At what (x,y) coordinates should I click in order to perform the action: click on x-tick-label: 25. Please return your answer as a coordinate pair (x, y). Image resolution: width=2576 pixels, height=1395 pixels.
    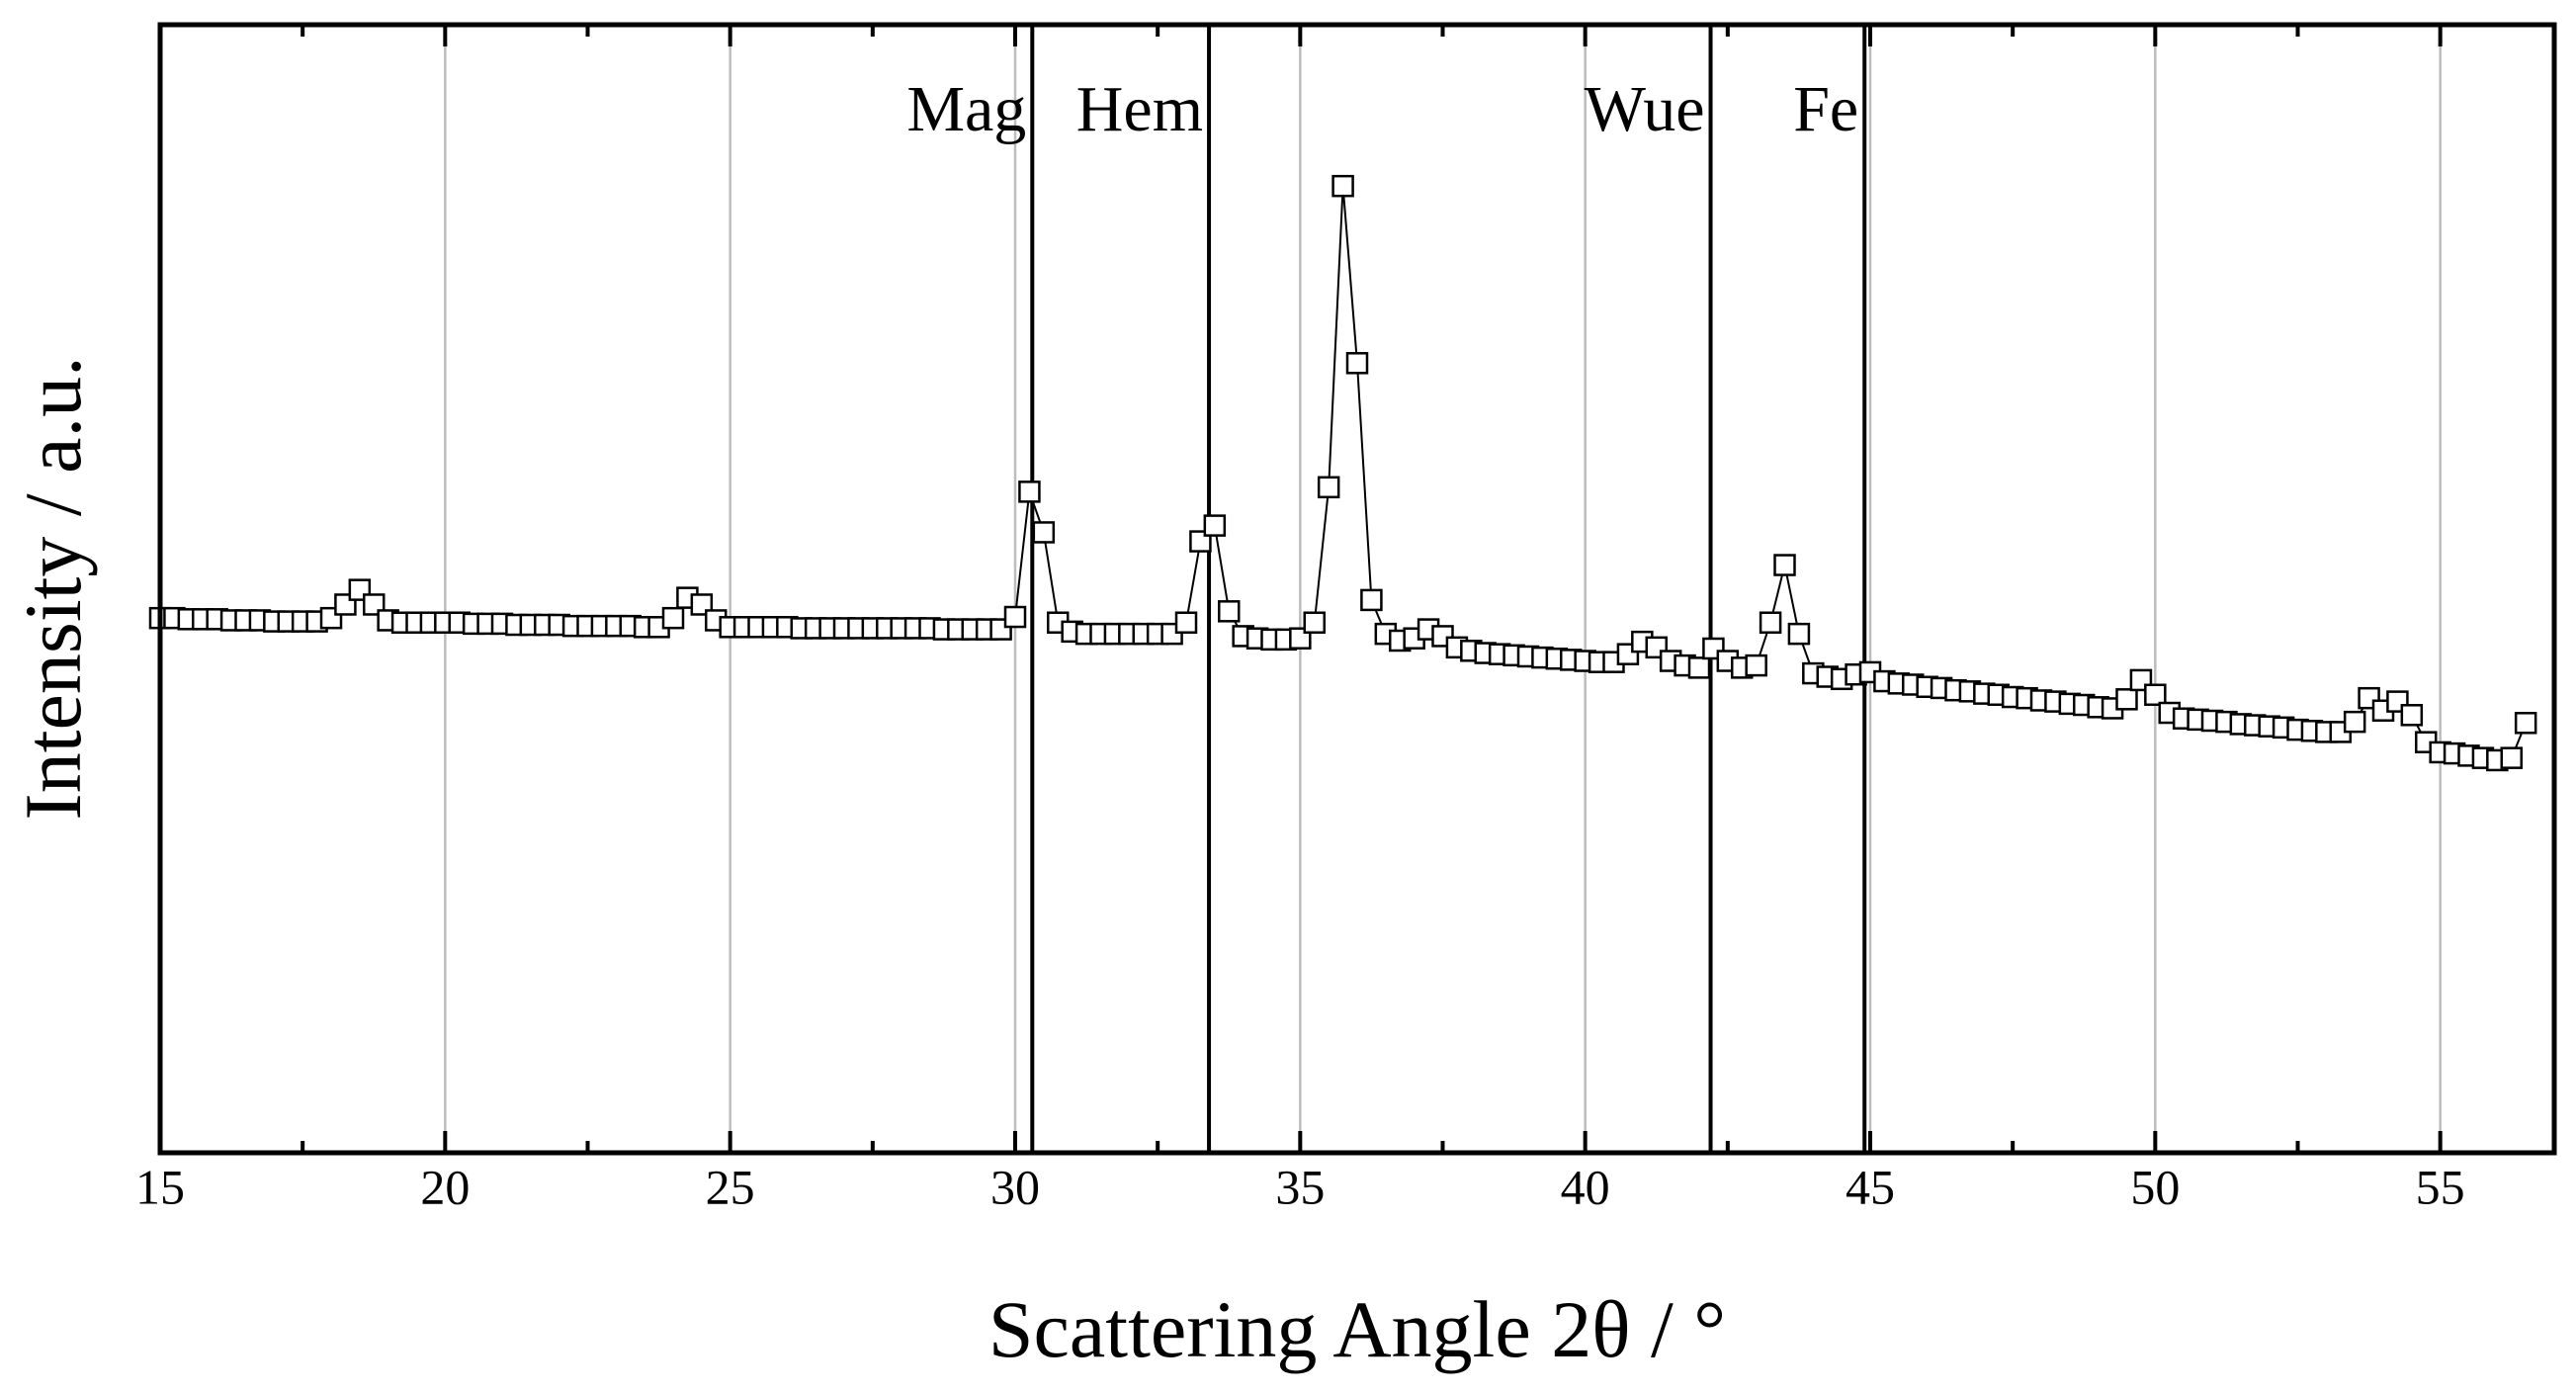
    Looking at the image, I should click on (730, 1186).